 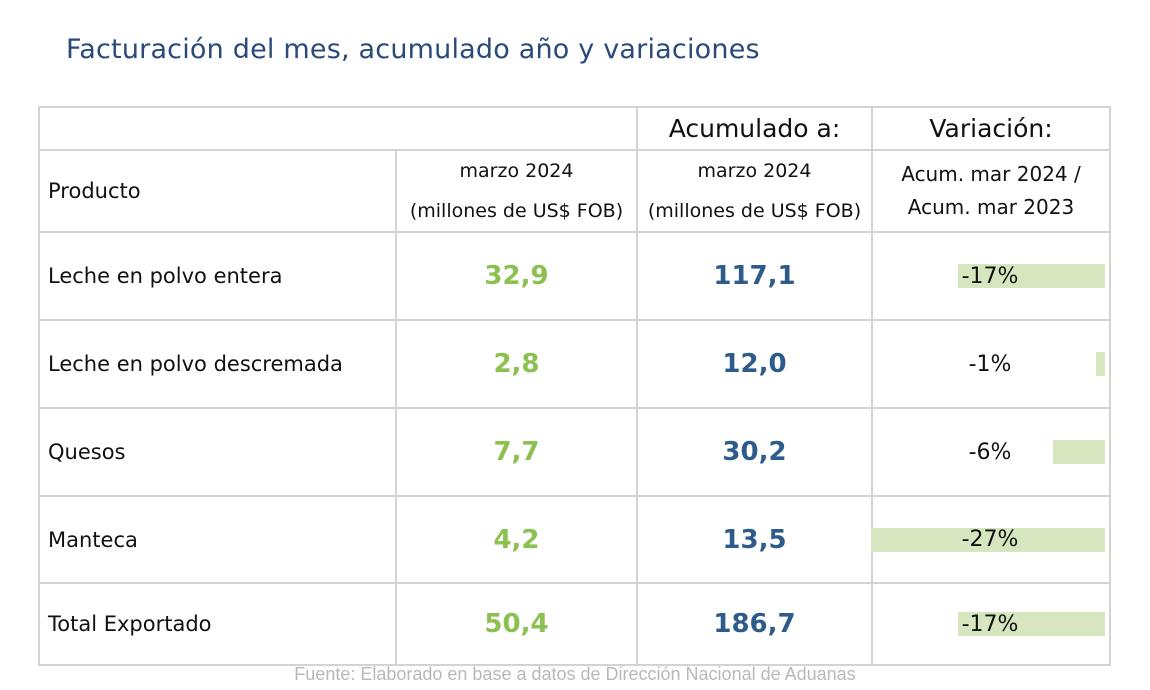 What do you see at coordinates (130, 624) in the screenshot?
I see `product-name: Total Exportado` at bounding box center [130, 624].